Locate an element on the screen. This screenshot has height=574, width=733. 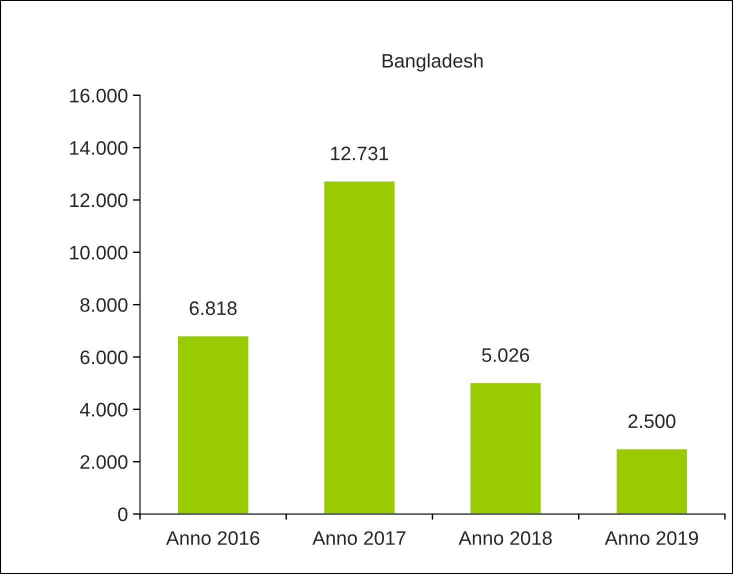
y-tick-label: 16.000 is located at coordinates (99, 95).